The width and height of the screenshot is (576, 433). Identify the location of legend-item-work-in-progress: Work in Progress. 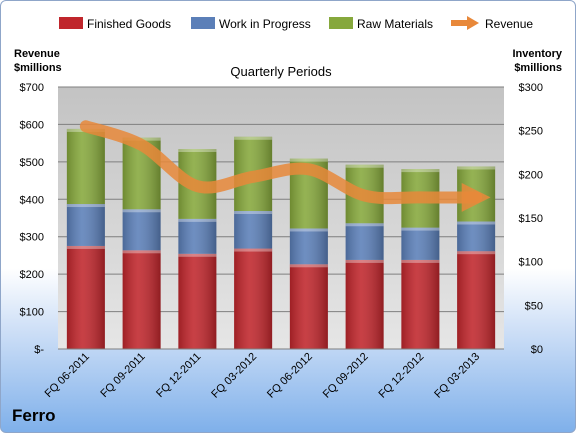
(251, 24).